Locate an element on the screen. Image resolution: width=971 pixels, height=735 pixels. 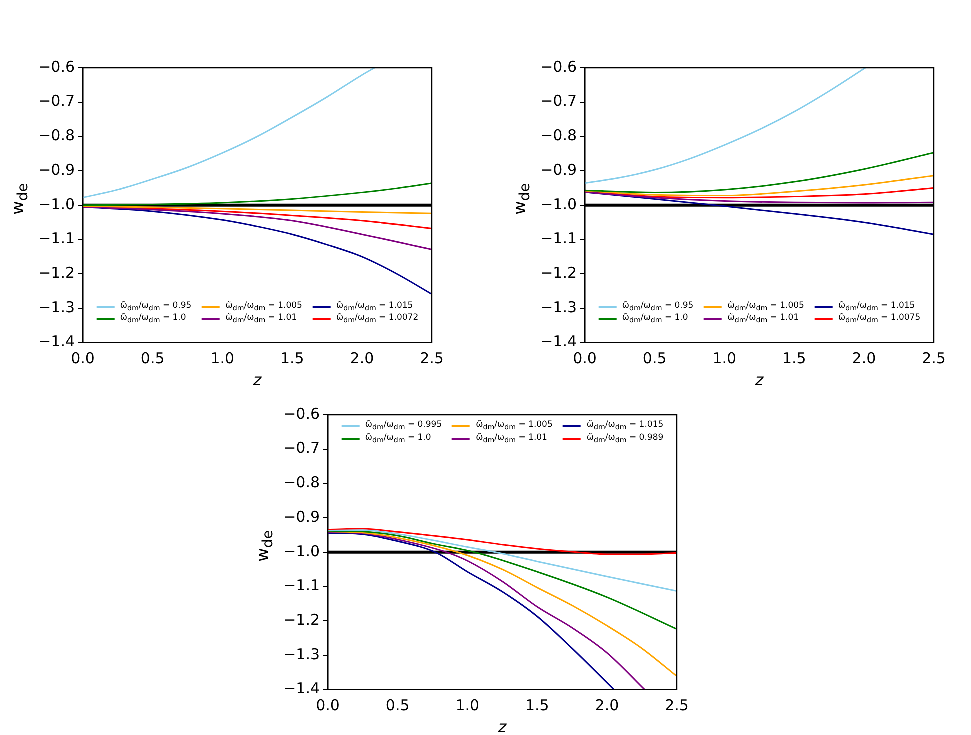
legend-label: ω̃$_{dm}$/ω$_{dm}$ = 0.989 is located at coordinates (625, 438).